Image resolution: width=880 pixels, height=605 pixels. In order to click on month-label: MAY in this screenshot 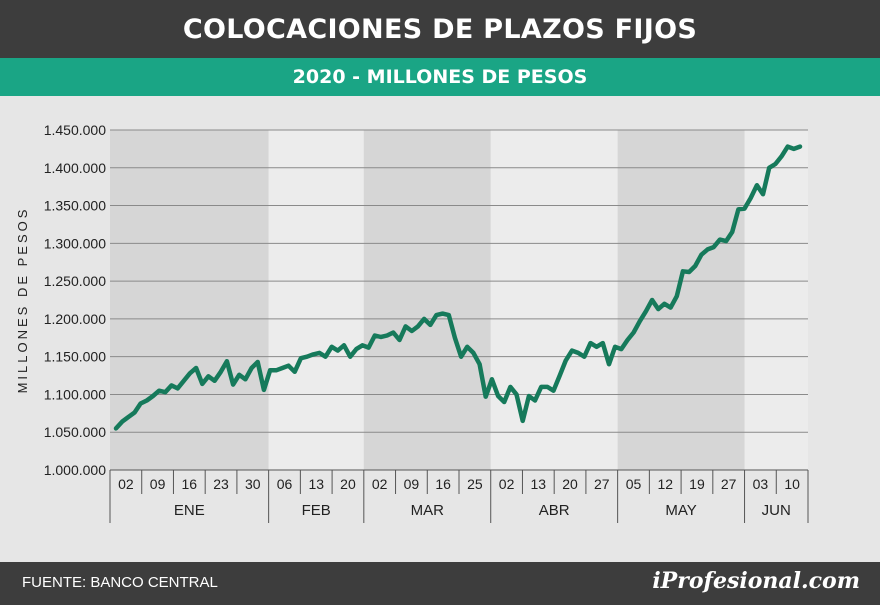, I will do `click(680, 510)`.